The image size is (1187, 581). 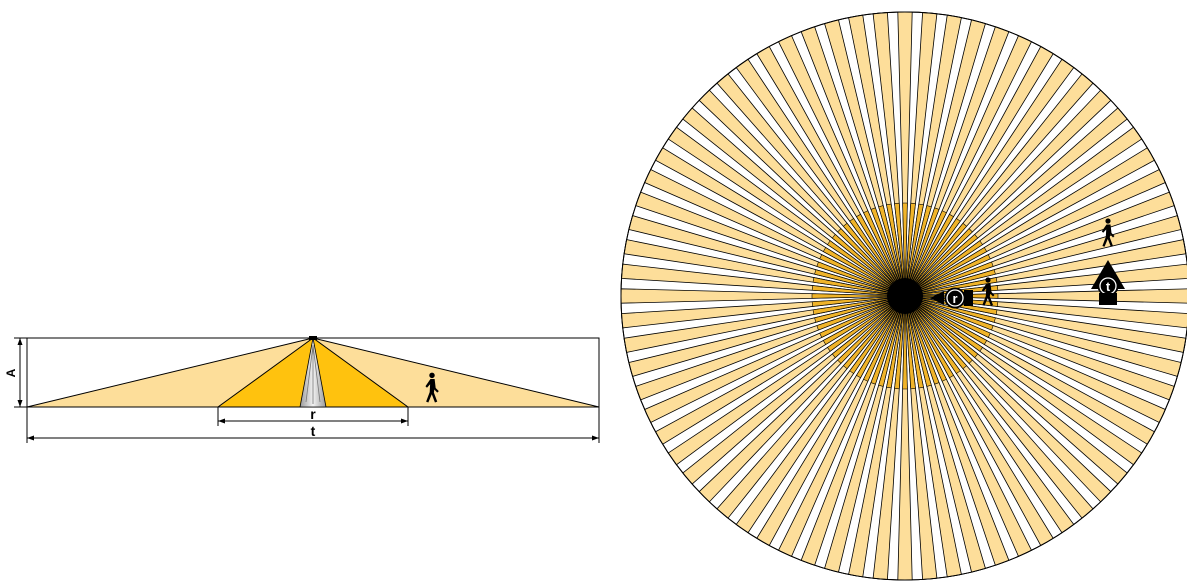 I want to click on sensor-center, so click(x=905, y=296).